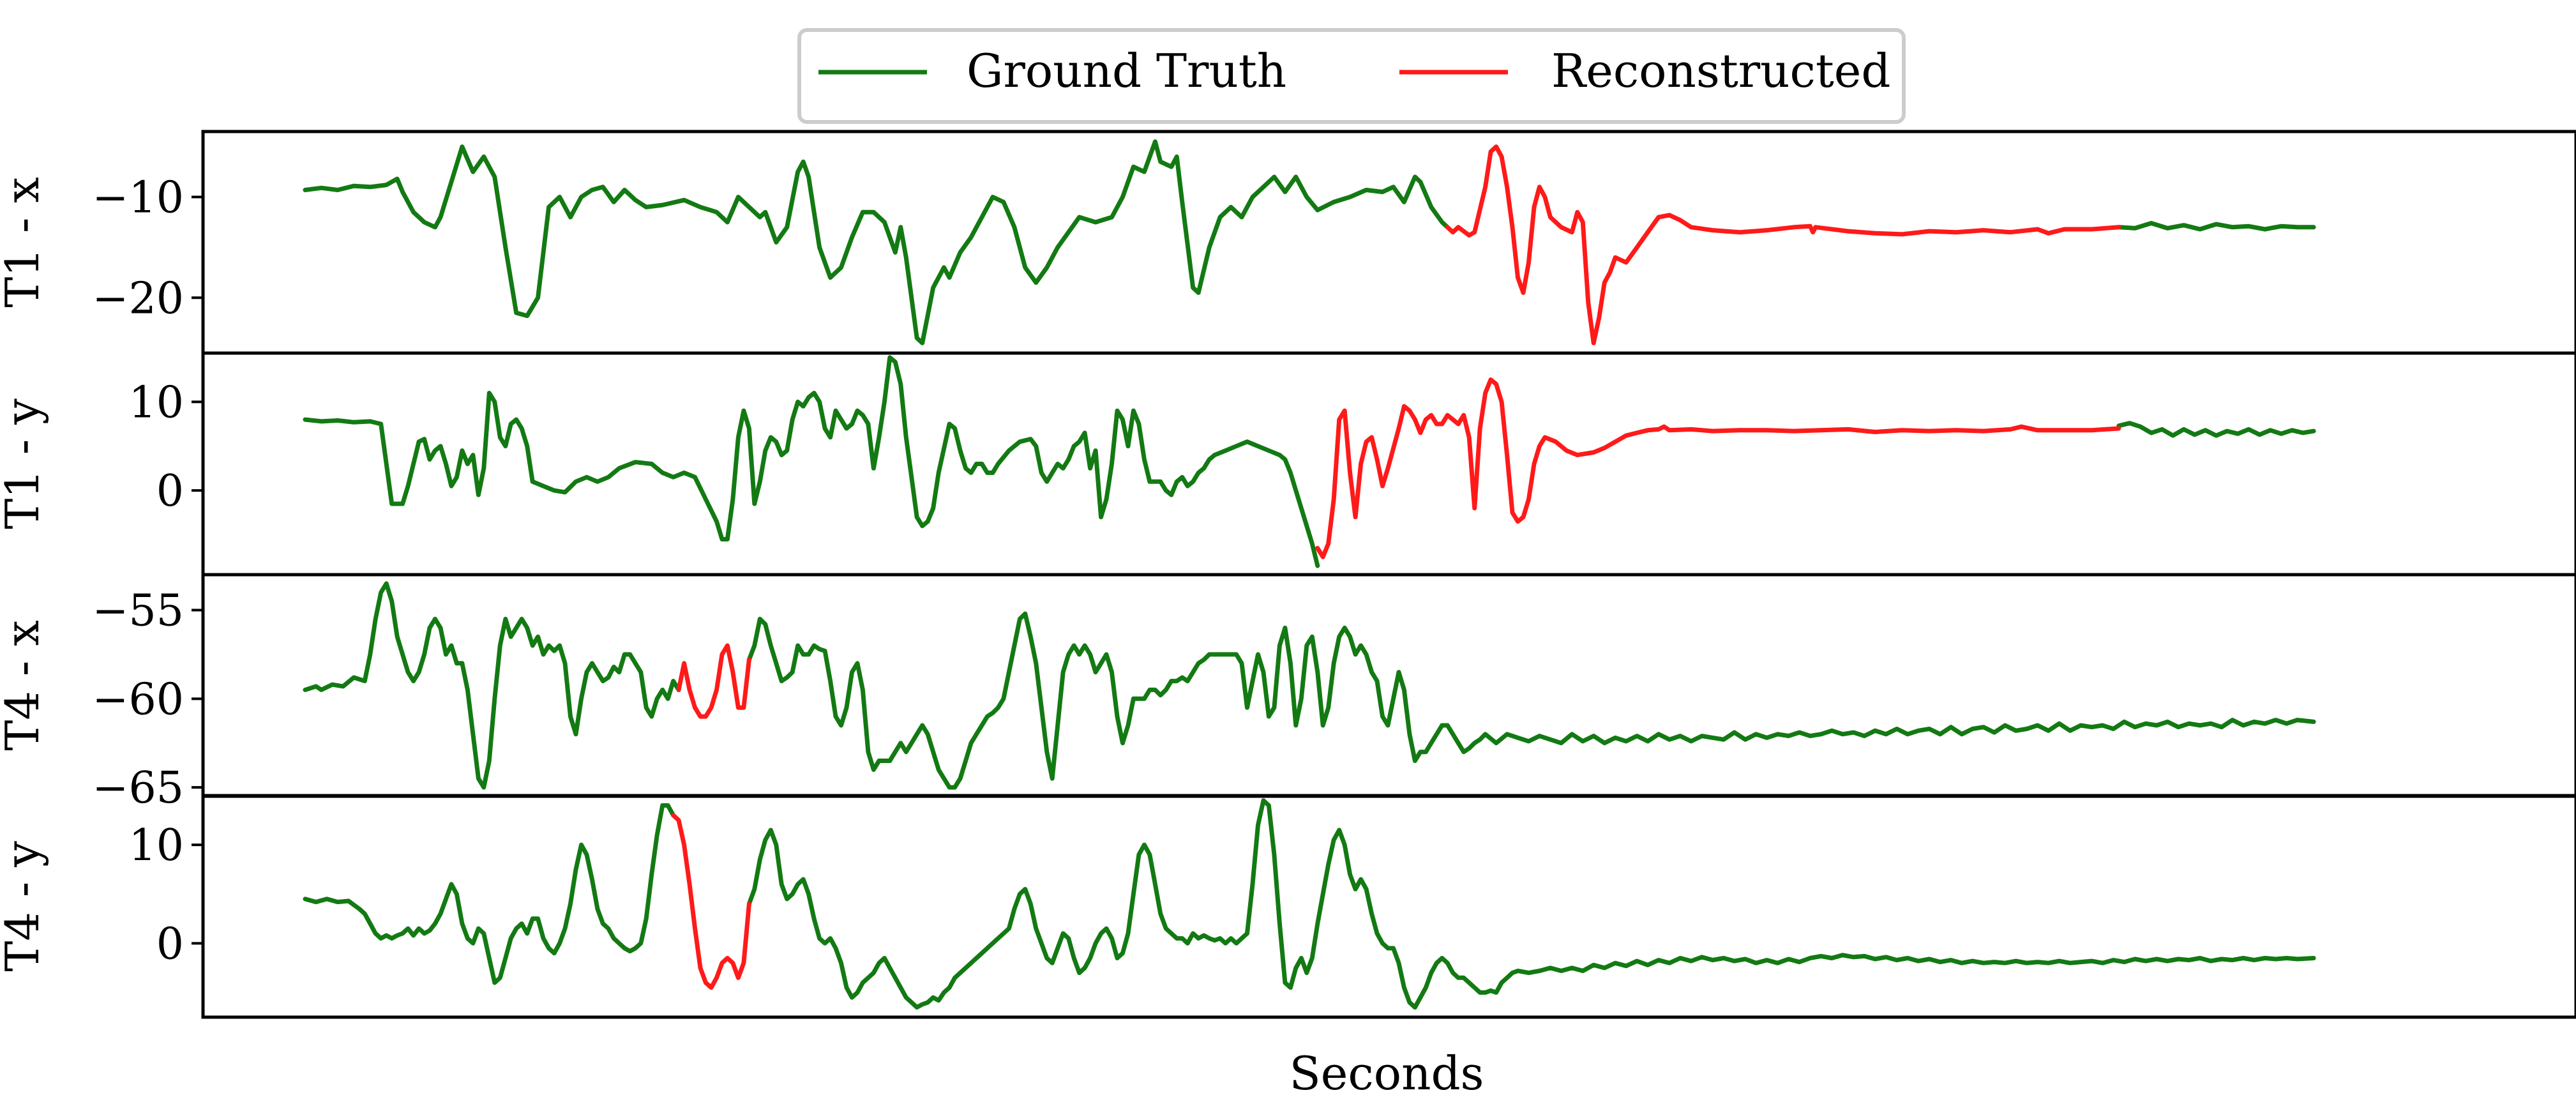 The width and height of the screenshot is (2576, 1104). What do you see at coordinates (24, 685) in the screenshot?
I see `y-axis-label: T4 - x` at bounding box center [24, 685].